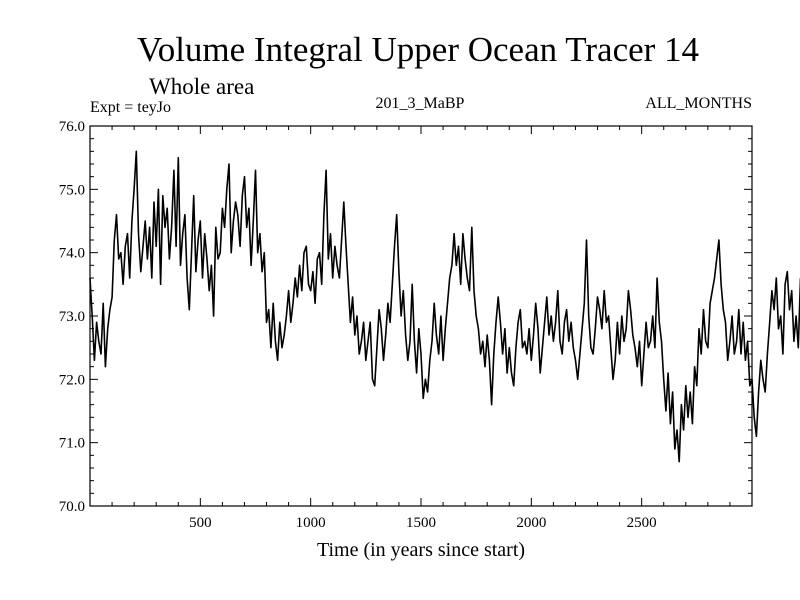  I want to click on y-tick-label: 72.0, so click(72, 380).